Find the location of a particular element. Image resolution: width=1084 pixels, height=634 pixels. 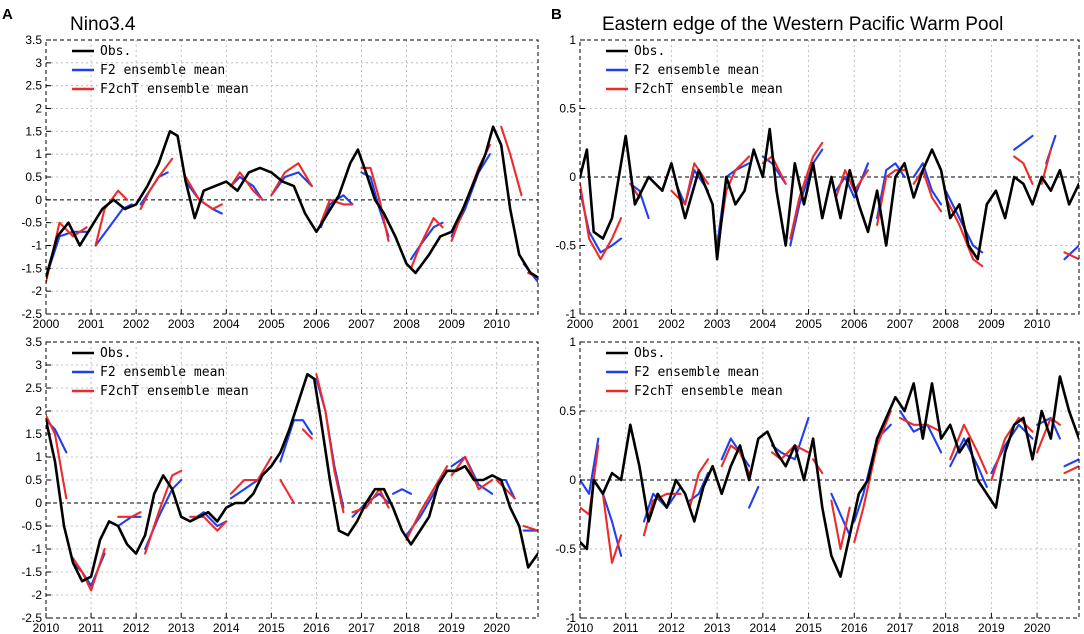

y-tick-label: 2 is located at coordinates (38, 411).